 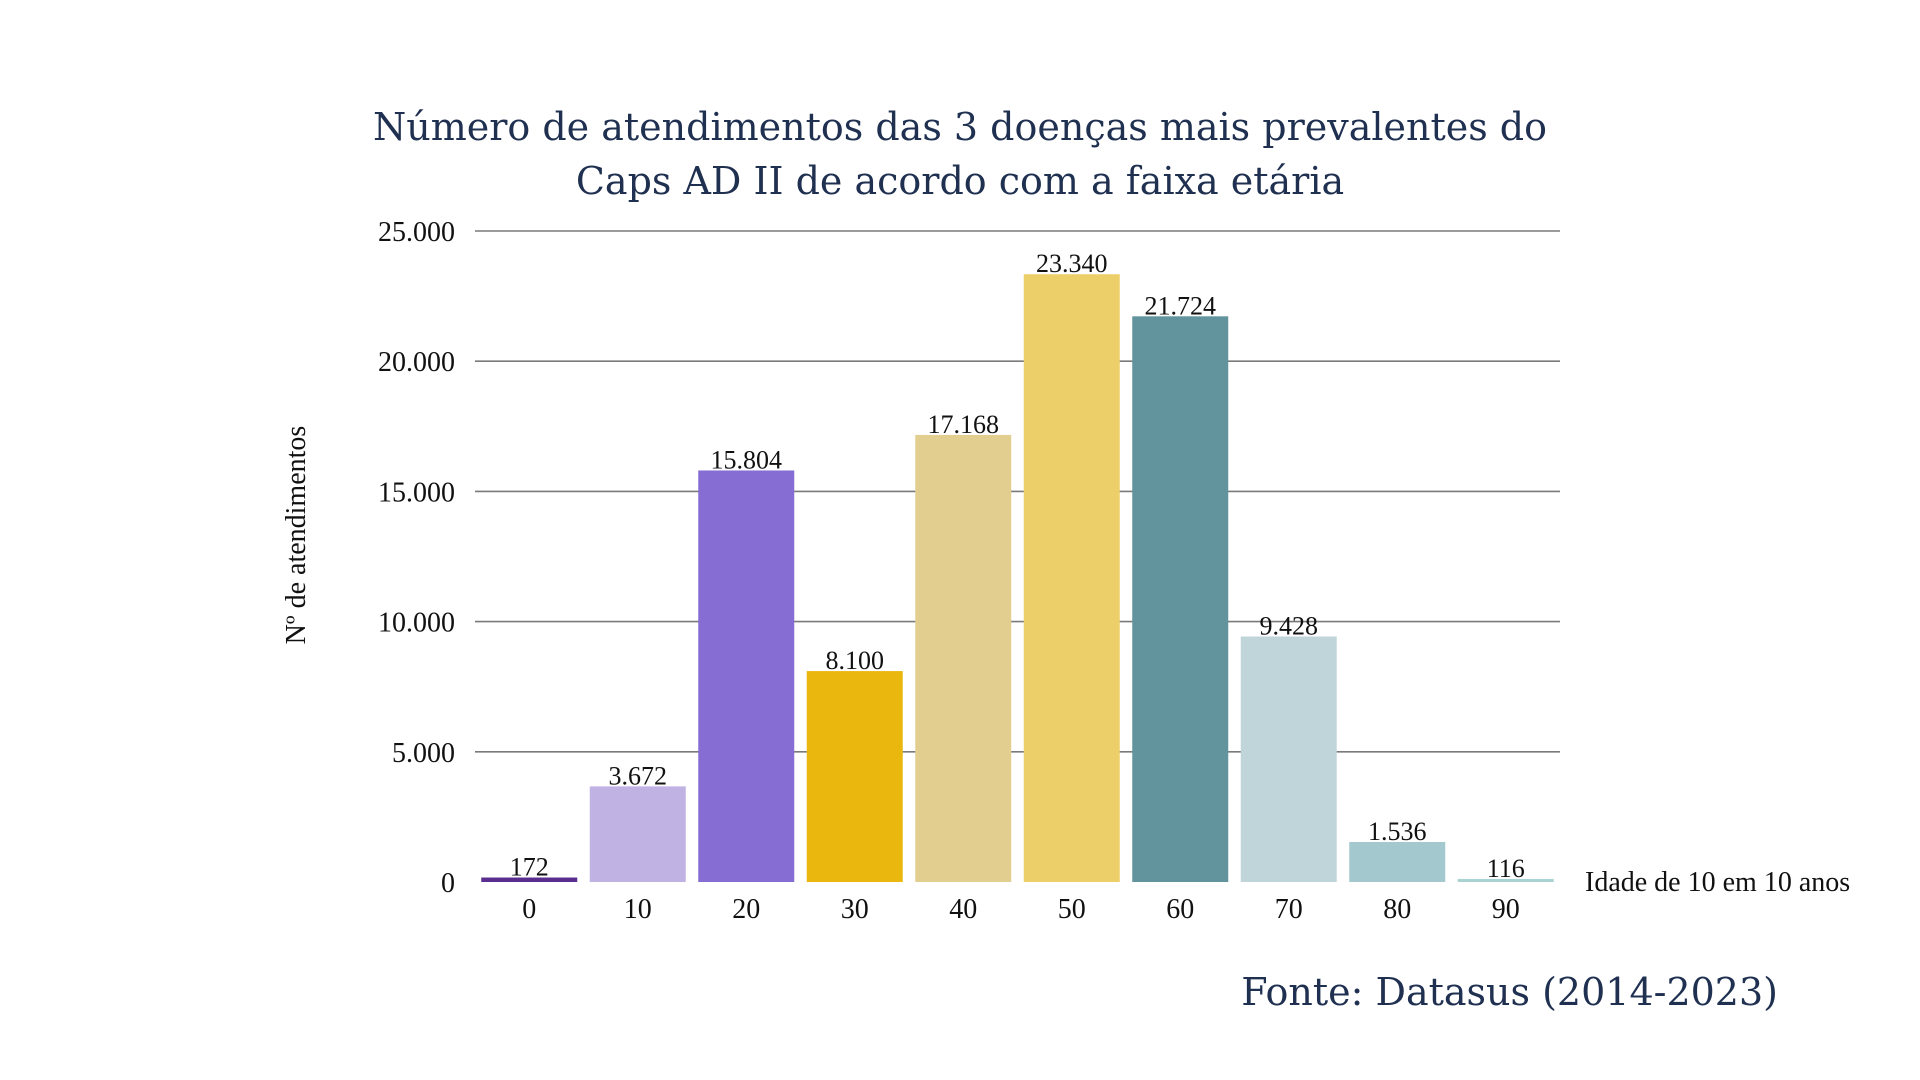 What do you see at coordinates (960, 181) in the screenshot?
I see `chart-title-line-2: Caps AD II de acordo com a faixa etária` at bounding box center [960, 181].